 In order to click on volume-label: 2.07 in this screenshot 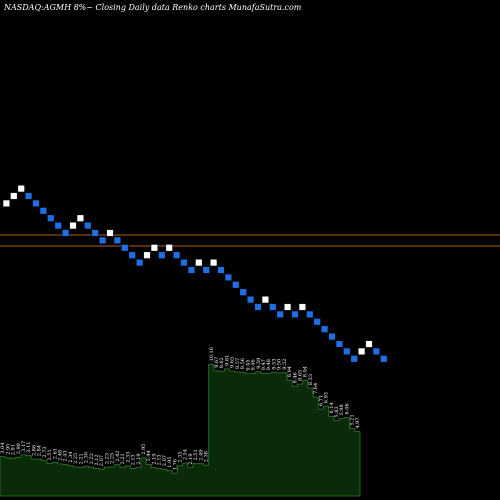, I will do `click(102, 460)`.